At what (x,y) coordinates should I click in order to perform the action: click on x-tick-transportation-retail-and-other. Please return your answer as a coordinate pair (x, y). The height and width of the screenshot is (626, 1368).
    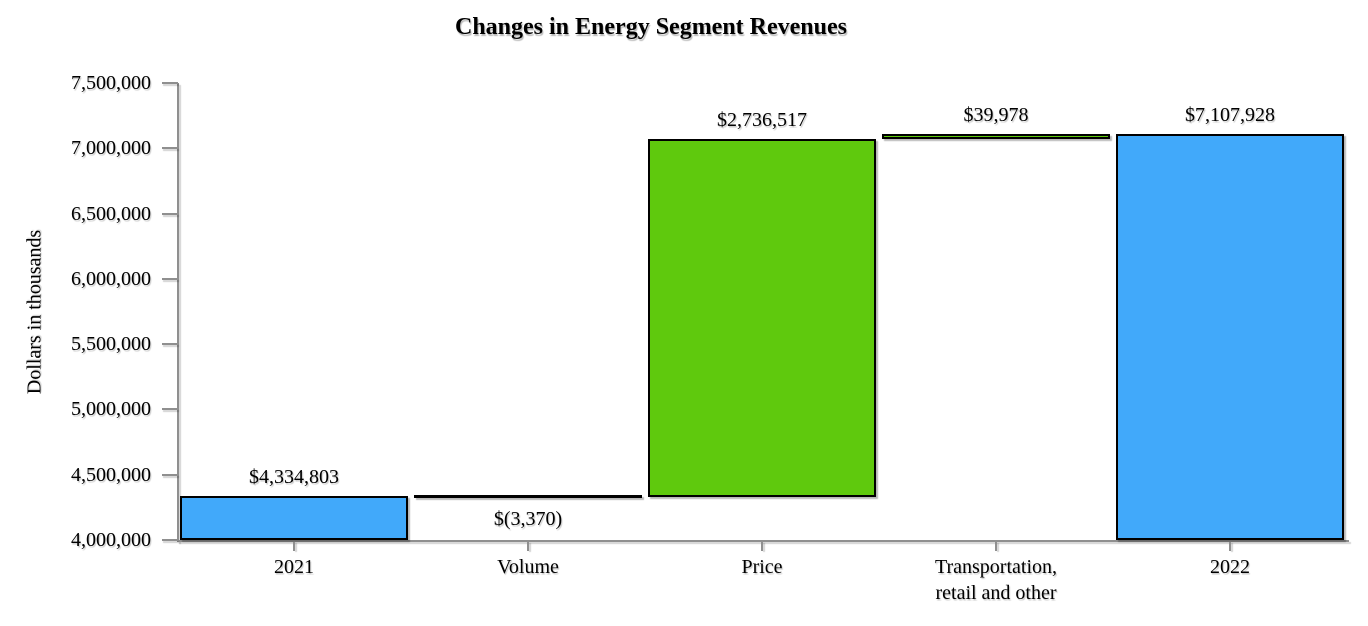
    Looking at the image, I should click on (996, 546).